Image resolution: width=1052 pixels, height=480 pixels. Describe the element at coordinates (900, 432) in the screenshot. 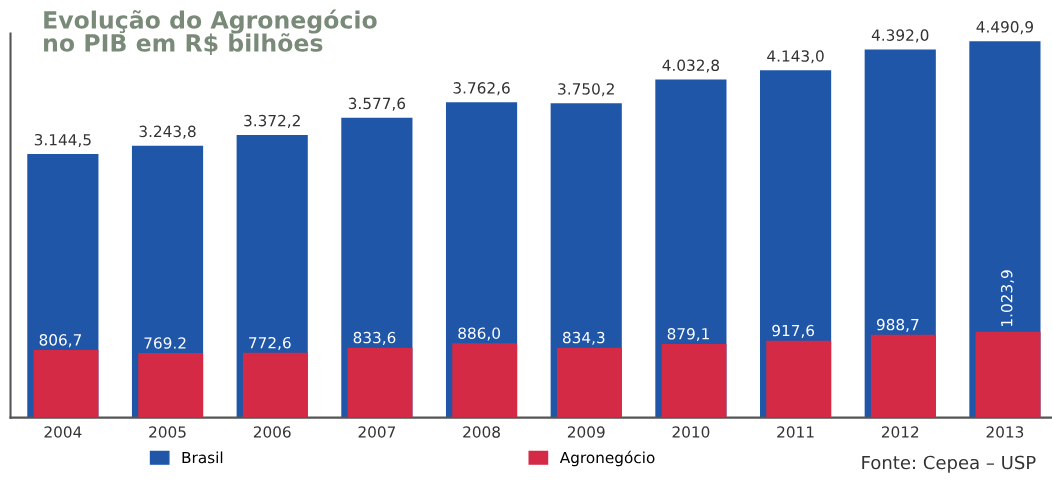

I see `x-tick-label: 2012` at that location.